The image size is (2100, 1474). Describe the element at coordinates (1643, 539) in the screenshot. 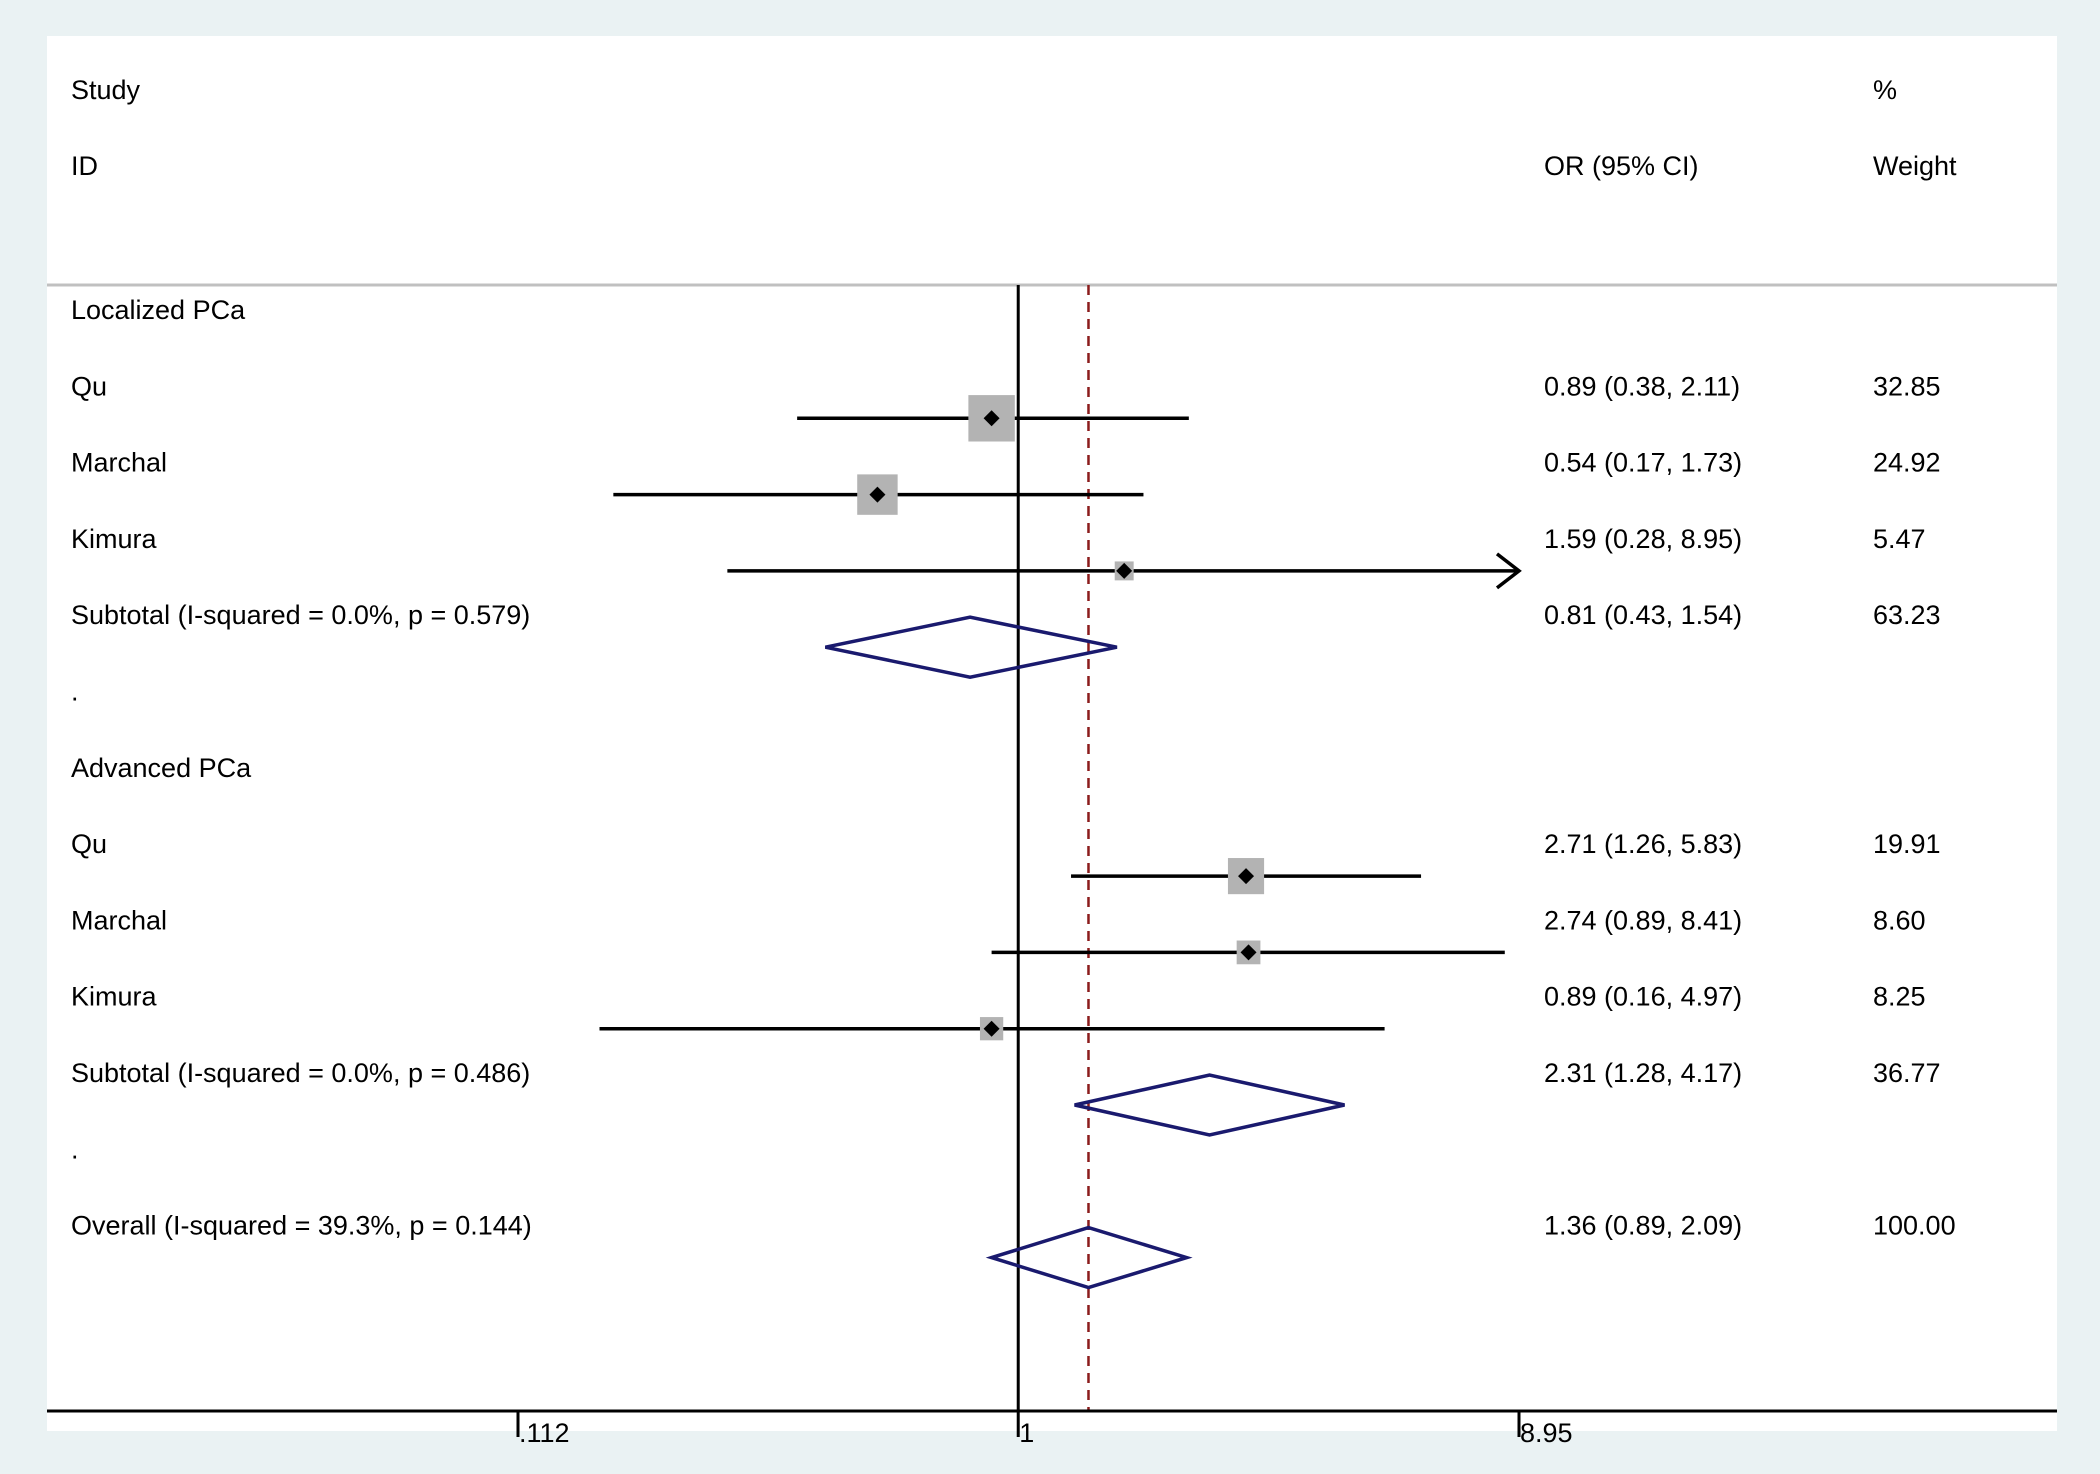

I see `row-or-ci: 1.59 (0.28, 8.95)` at that location.